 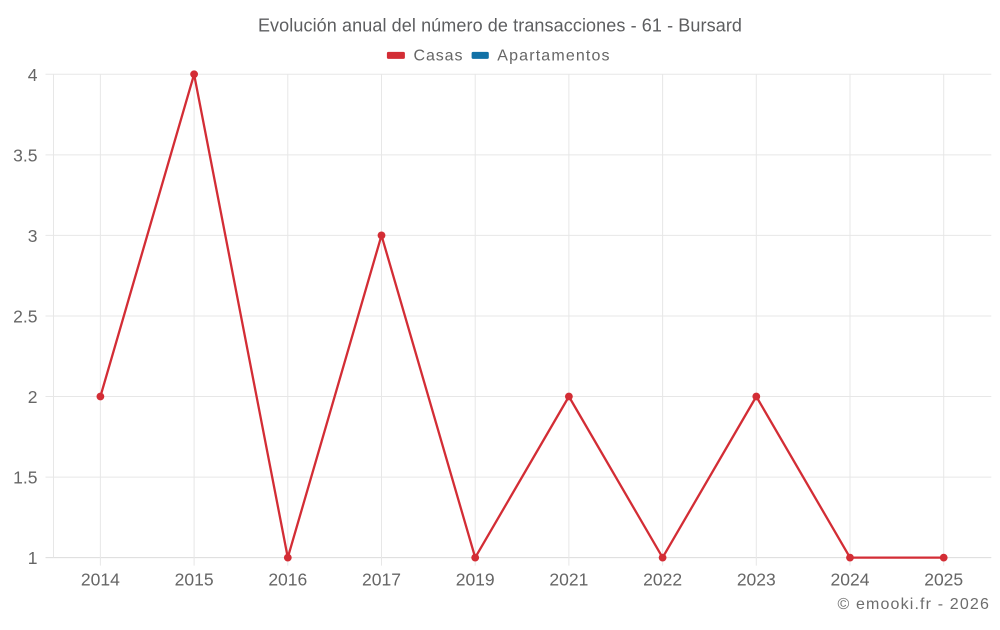 I want to click on svg-text: 3.5, so click(x=25, y=155).